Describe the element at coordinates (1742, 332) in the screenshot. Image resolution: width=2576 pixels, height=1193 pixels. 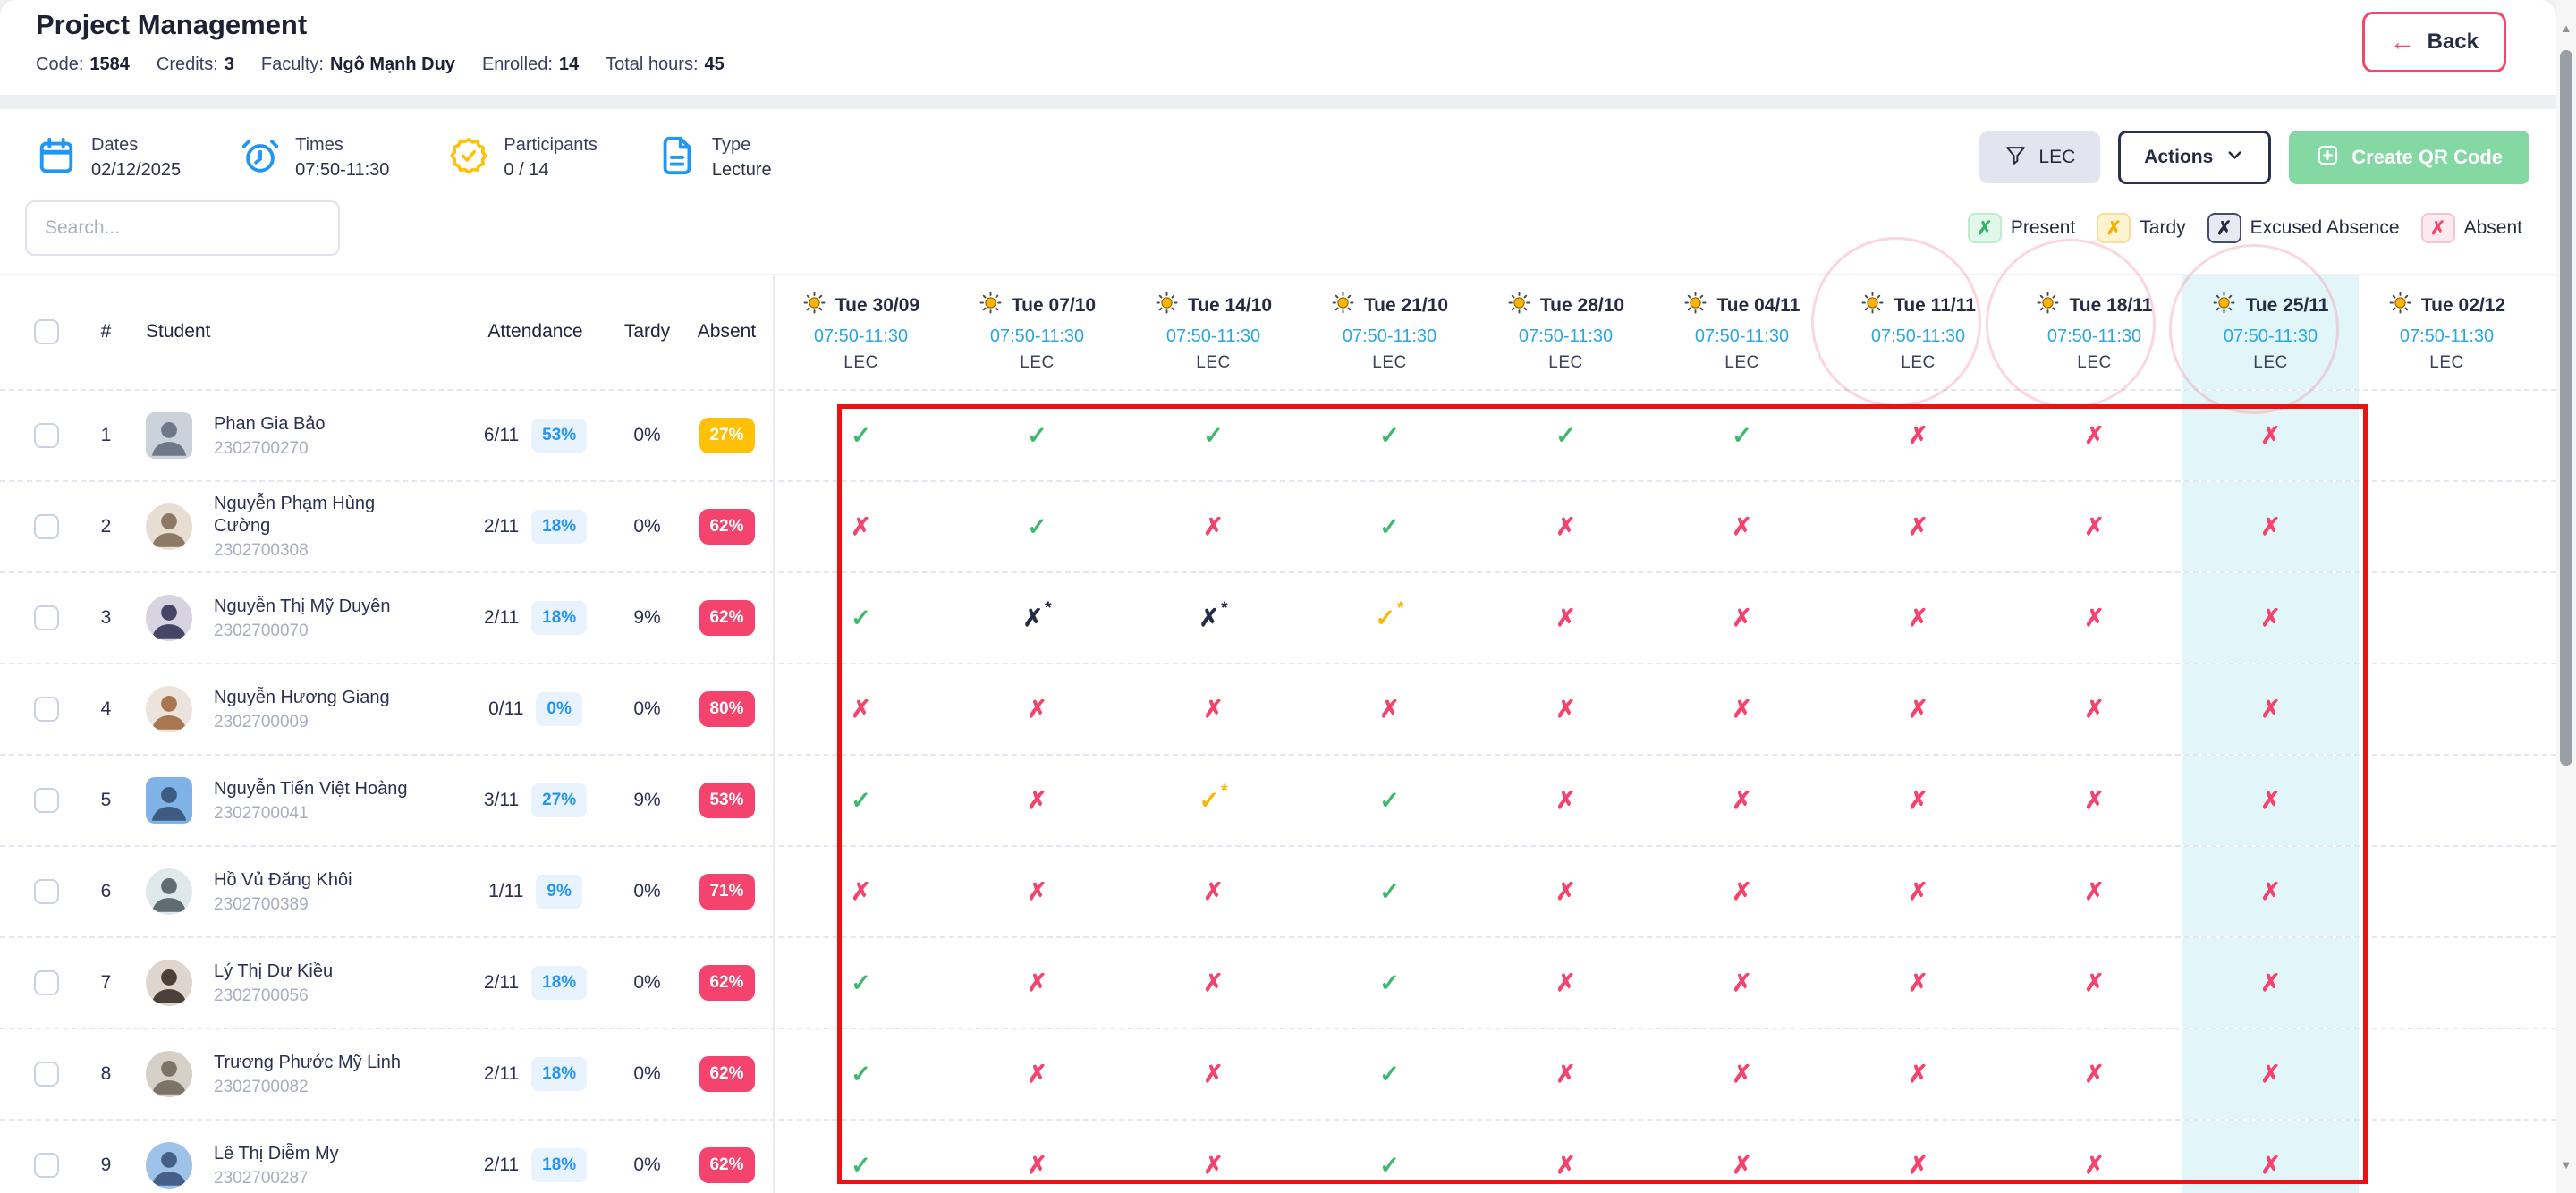
I see `session-header-04-11: Tue 04/11 07:50-11:30 LEC` at that location.